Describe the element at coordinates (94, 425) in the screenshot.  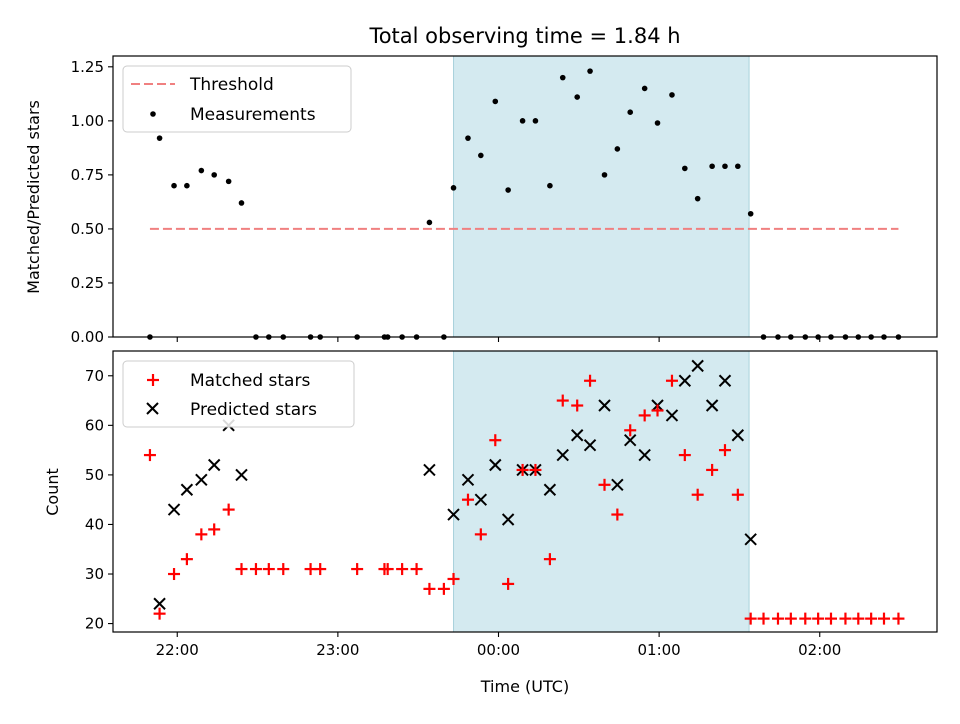
I see `bottom-ytick-label-4: 60` at that location.